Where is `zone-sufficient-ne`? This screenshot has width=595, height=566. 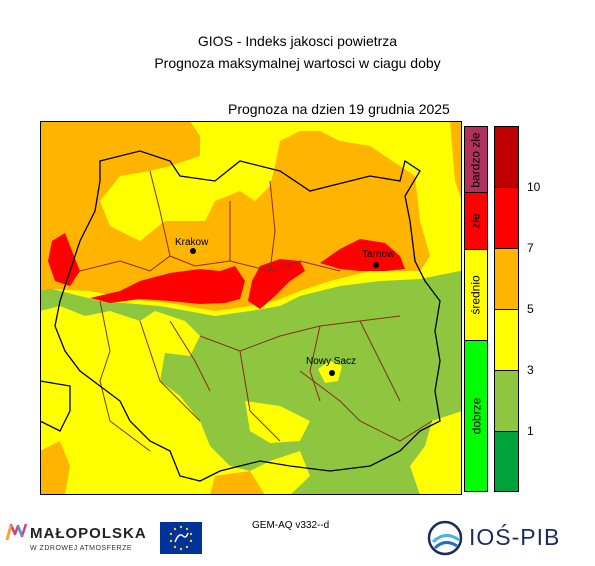
zone-sufficient-ne is located at coordinates (456, 161).